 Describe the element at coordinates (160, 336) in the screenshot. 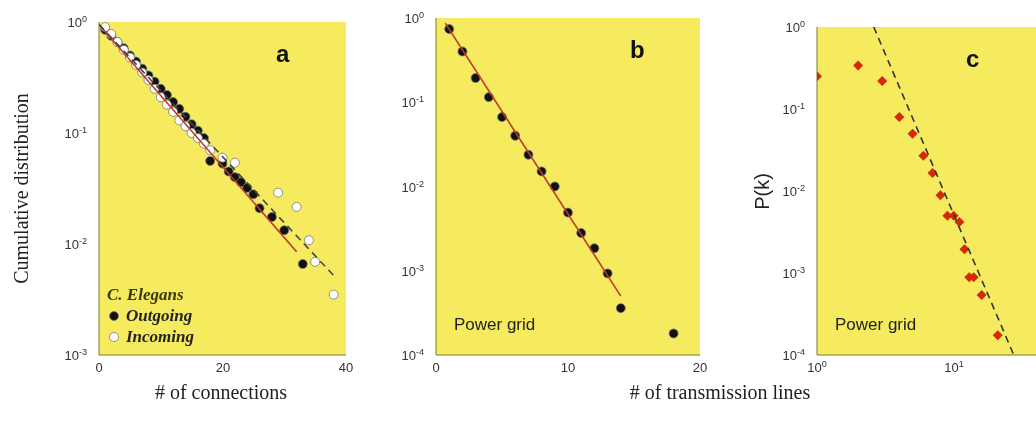

I see `legend-label: Incoming` at that location.